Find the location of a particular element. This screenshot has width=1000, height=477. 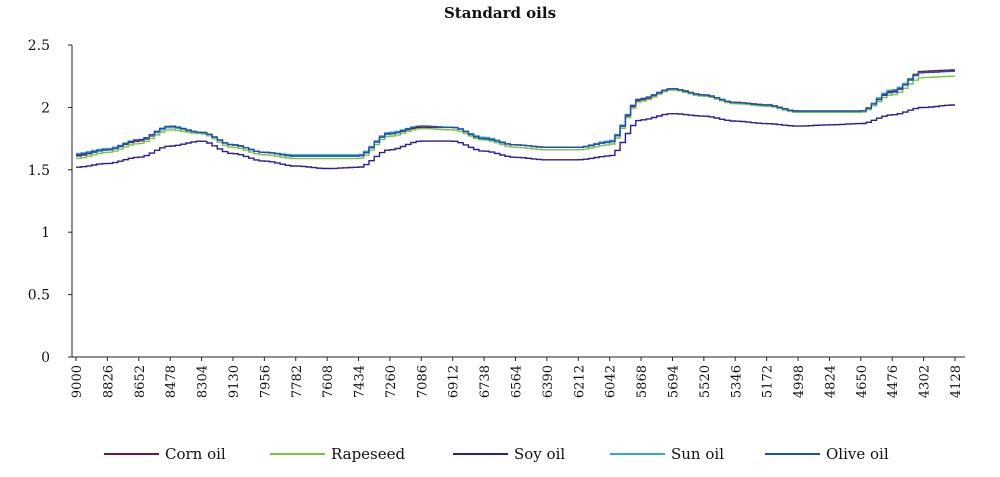

y-tick-label: 1 is located at coordinates (45, 233).